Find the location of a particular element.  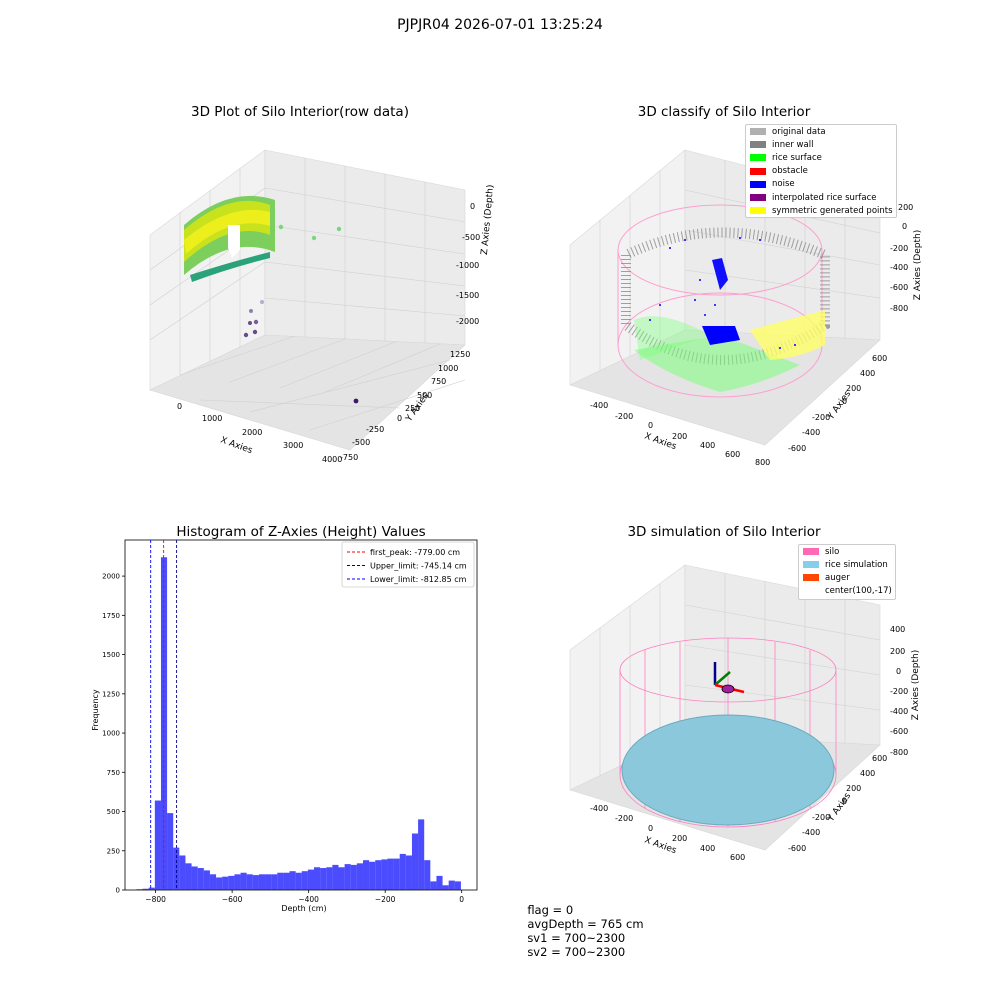

legend-label: obstacle is located at coordinates (790, 171).